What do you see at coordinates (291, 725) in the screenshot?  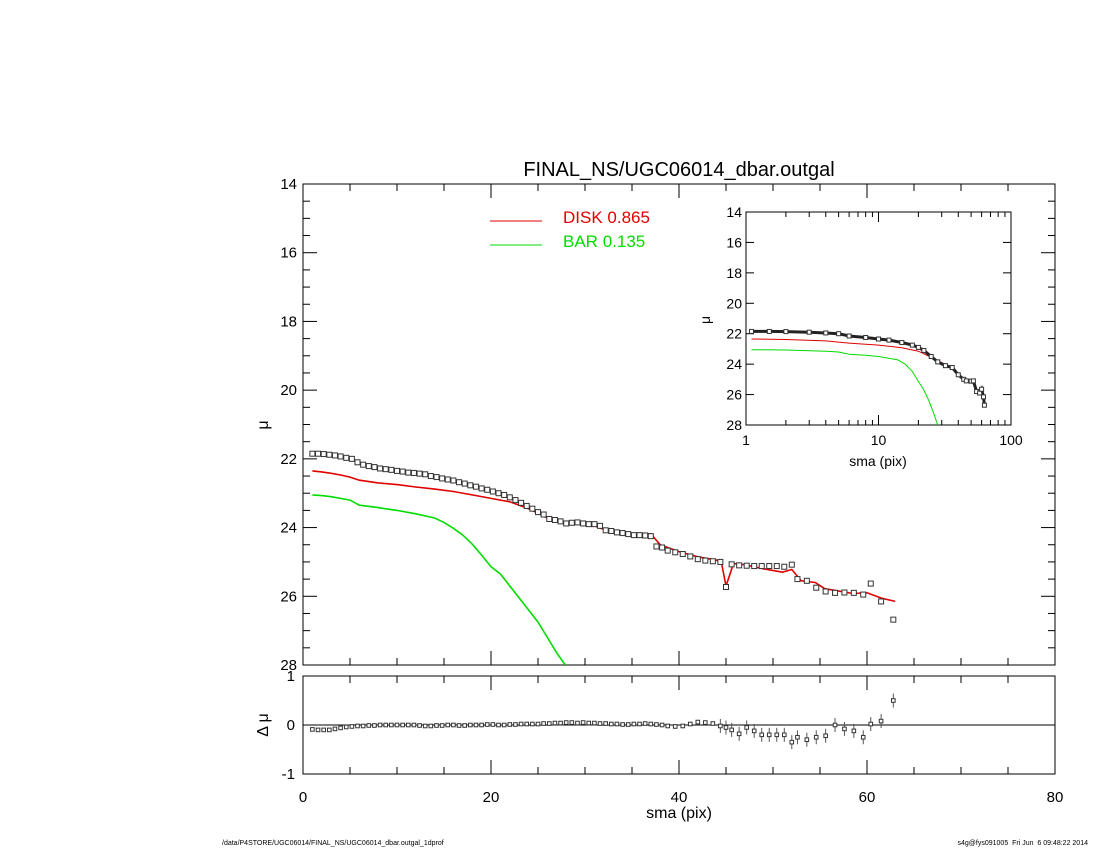 I see `residual-ytick-label: 0` at bounding box center [291, 725].